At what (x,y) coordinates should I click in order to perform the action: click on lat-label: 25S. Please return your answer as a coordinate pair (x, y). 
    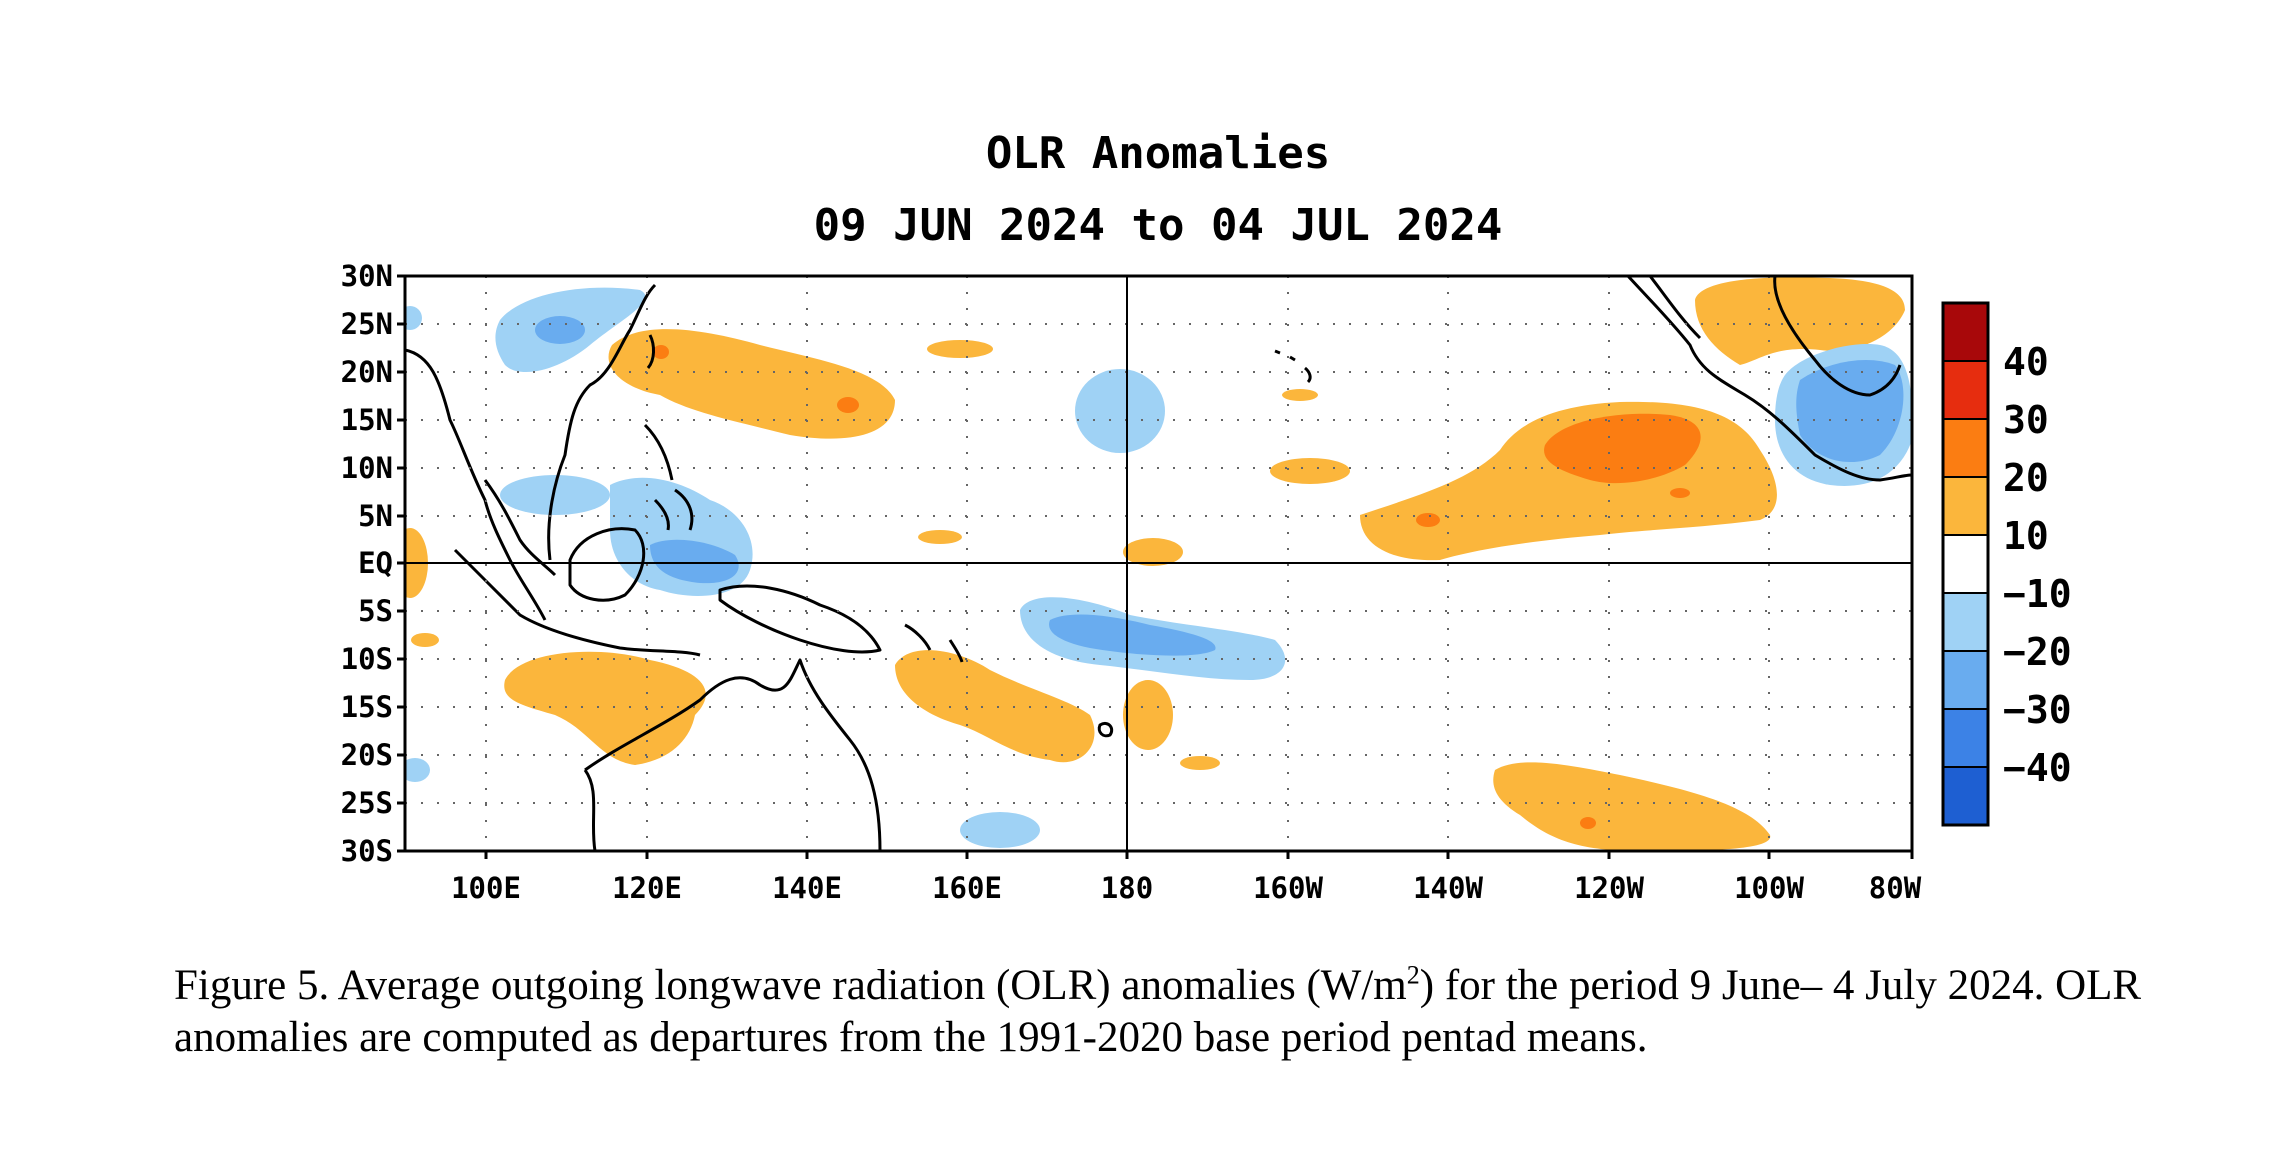
    Looking at the image, I should click on (367, 803).